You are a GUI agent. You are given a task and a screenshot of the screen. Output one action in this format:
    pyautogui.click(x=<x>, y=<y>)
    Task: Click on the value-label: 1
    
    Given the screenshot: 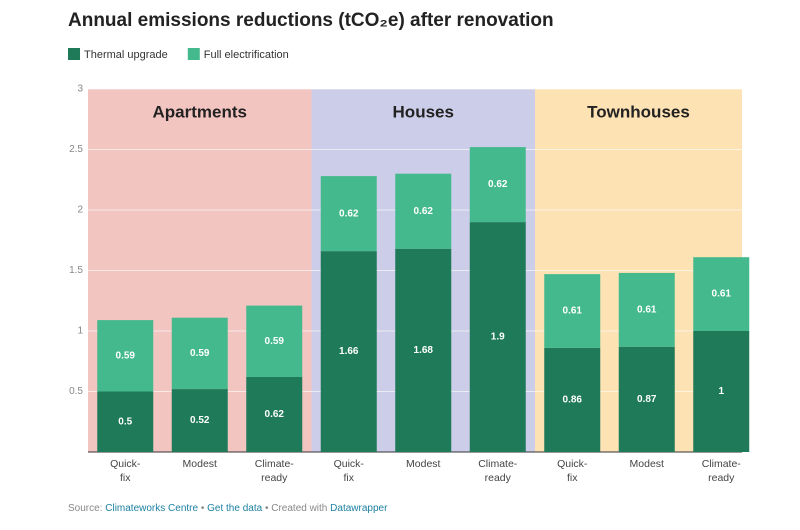 What is the action you would take?
    pyautogui.click(x=721, y=391)
    